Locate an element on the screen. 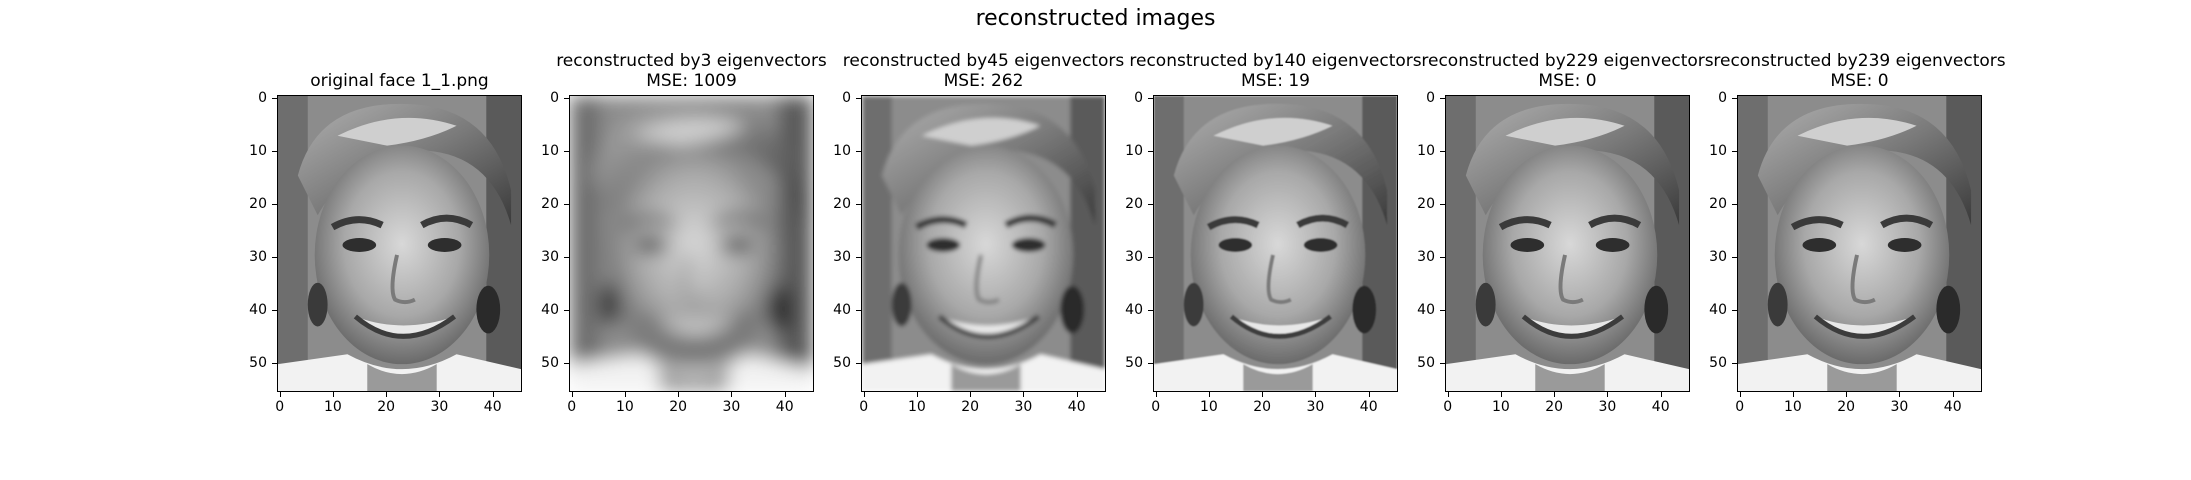 This screenshot has height=480, width=2191. panel-title-line1: reconstructed by140 eigenvectors is located at coordinates (1275, 61).